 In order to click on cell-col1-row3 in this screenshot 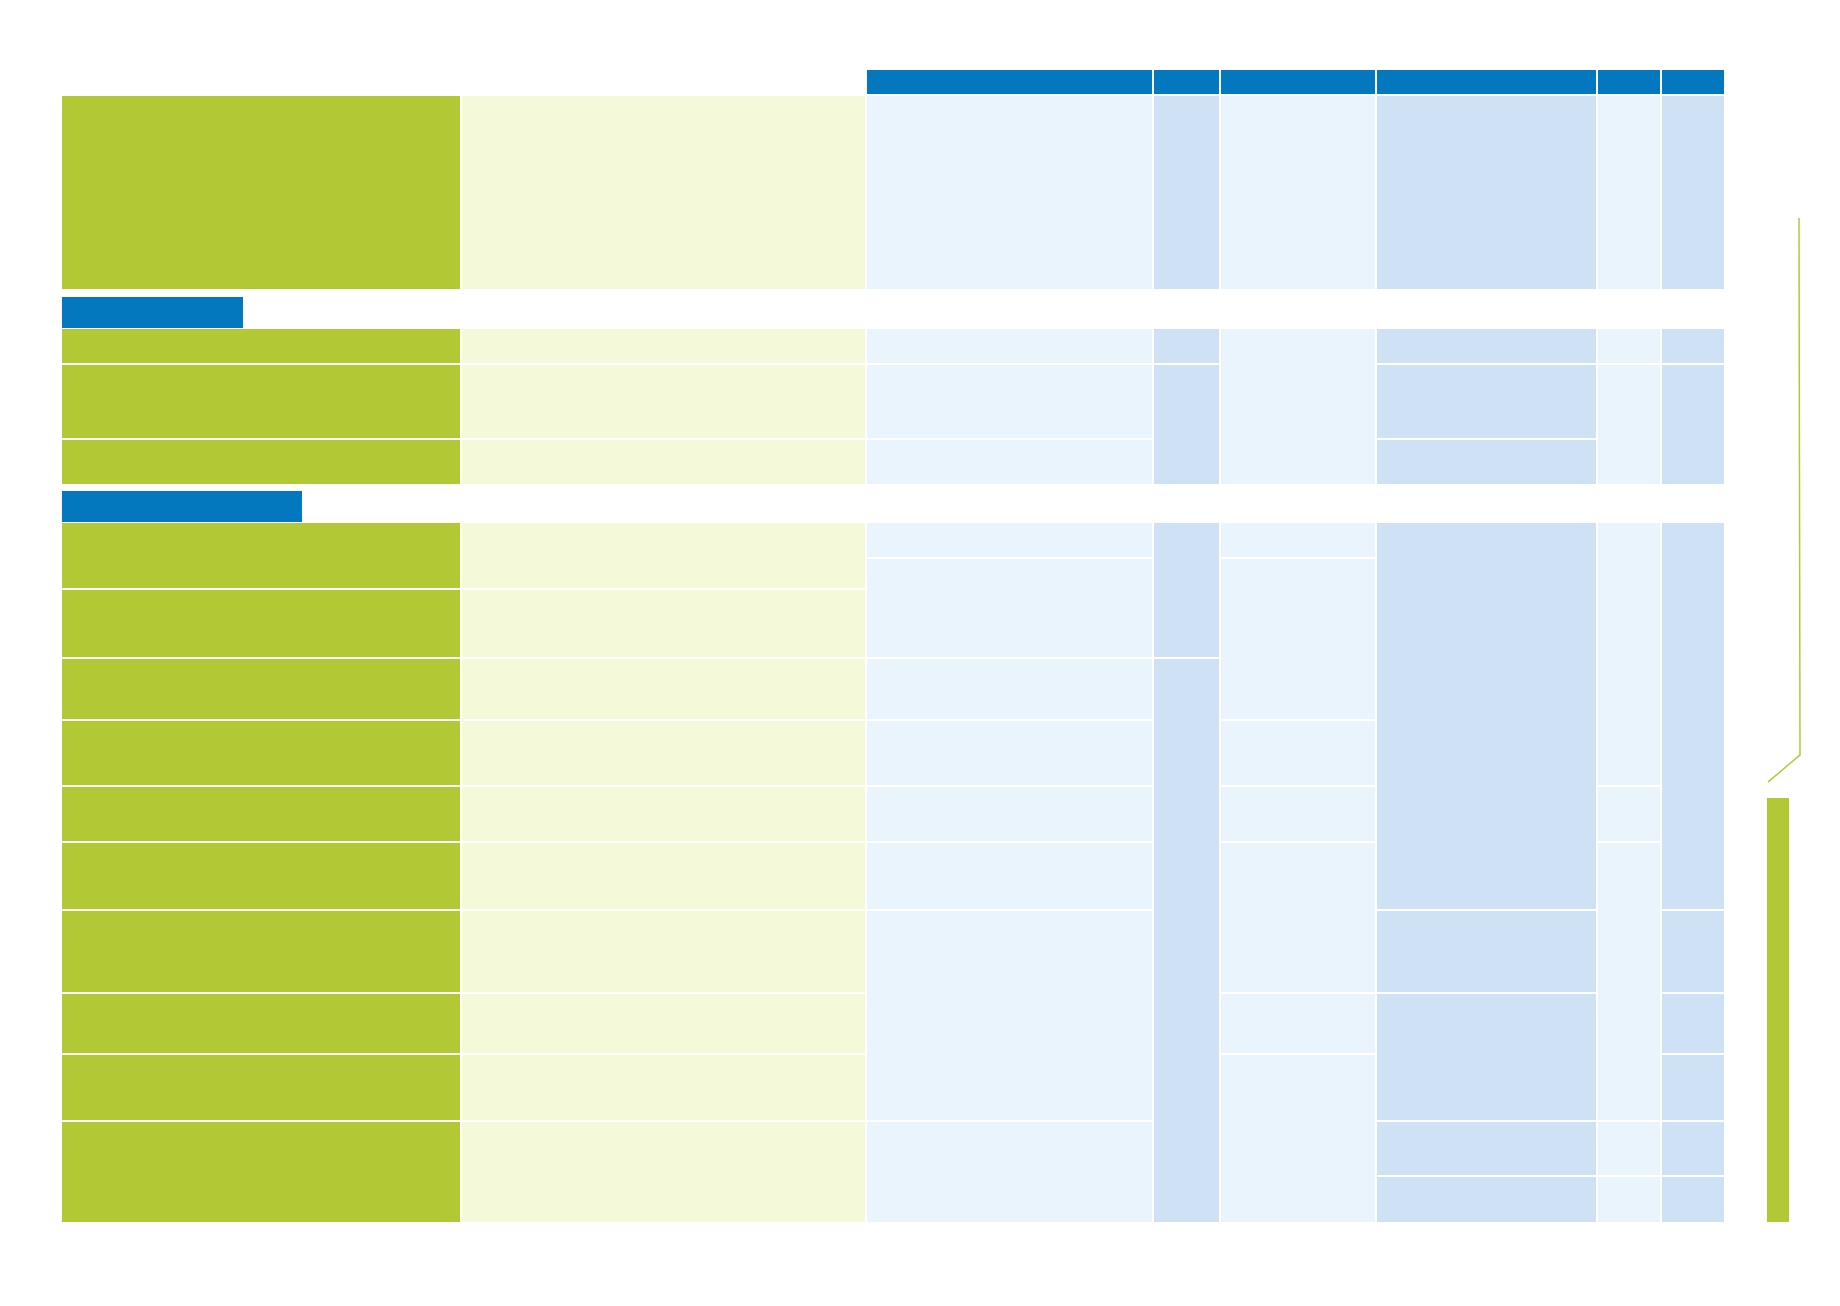, I will do `click(261, 401)`.